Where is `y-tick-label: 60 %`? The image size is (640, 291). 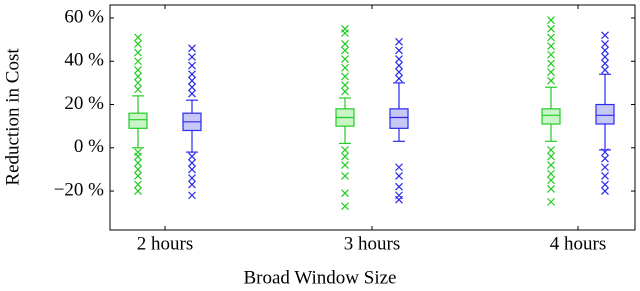
y-tick-label: 60 % is located at coordinates (84, 16).